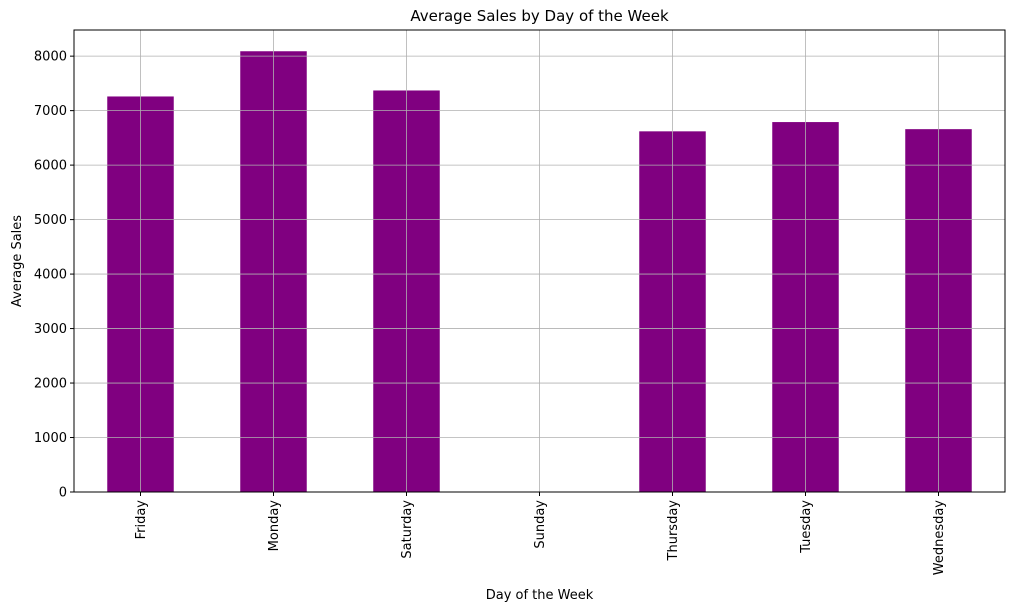 Image resolution: width=1014 pixels, height=611 pixels. Describe the element at coordinates (50, 329) in the screenshot. I see `y-tick-label: 3000` at that location.